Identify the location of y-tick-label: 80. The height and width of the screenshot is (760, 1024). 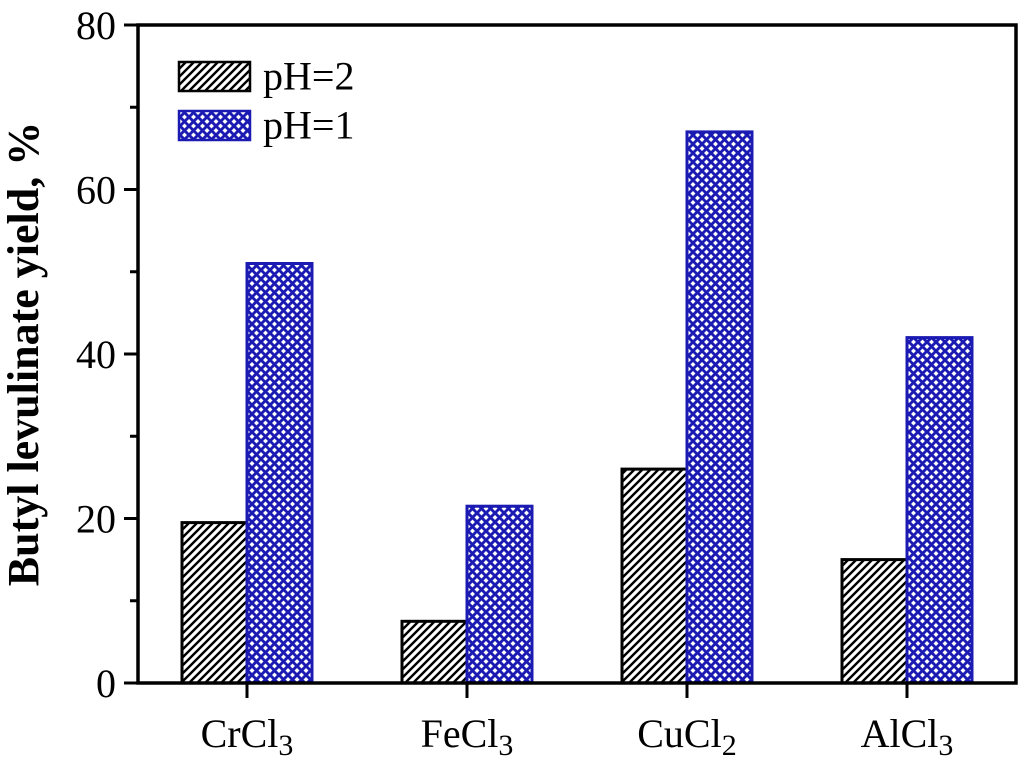
(96, 25).